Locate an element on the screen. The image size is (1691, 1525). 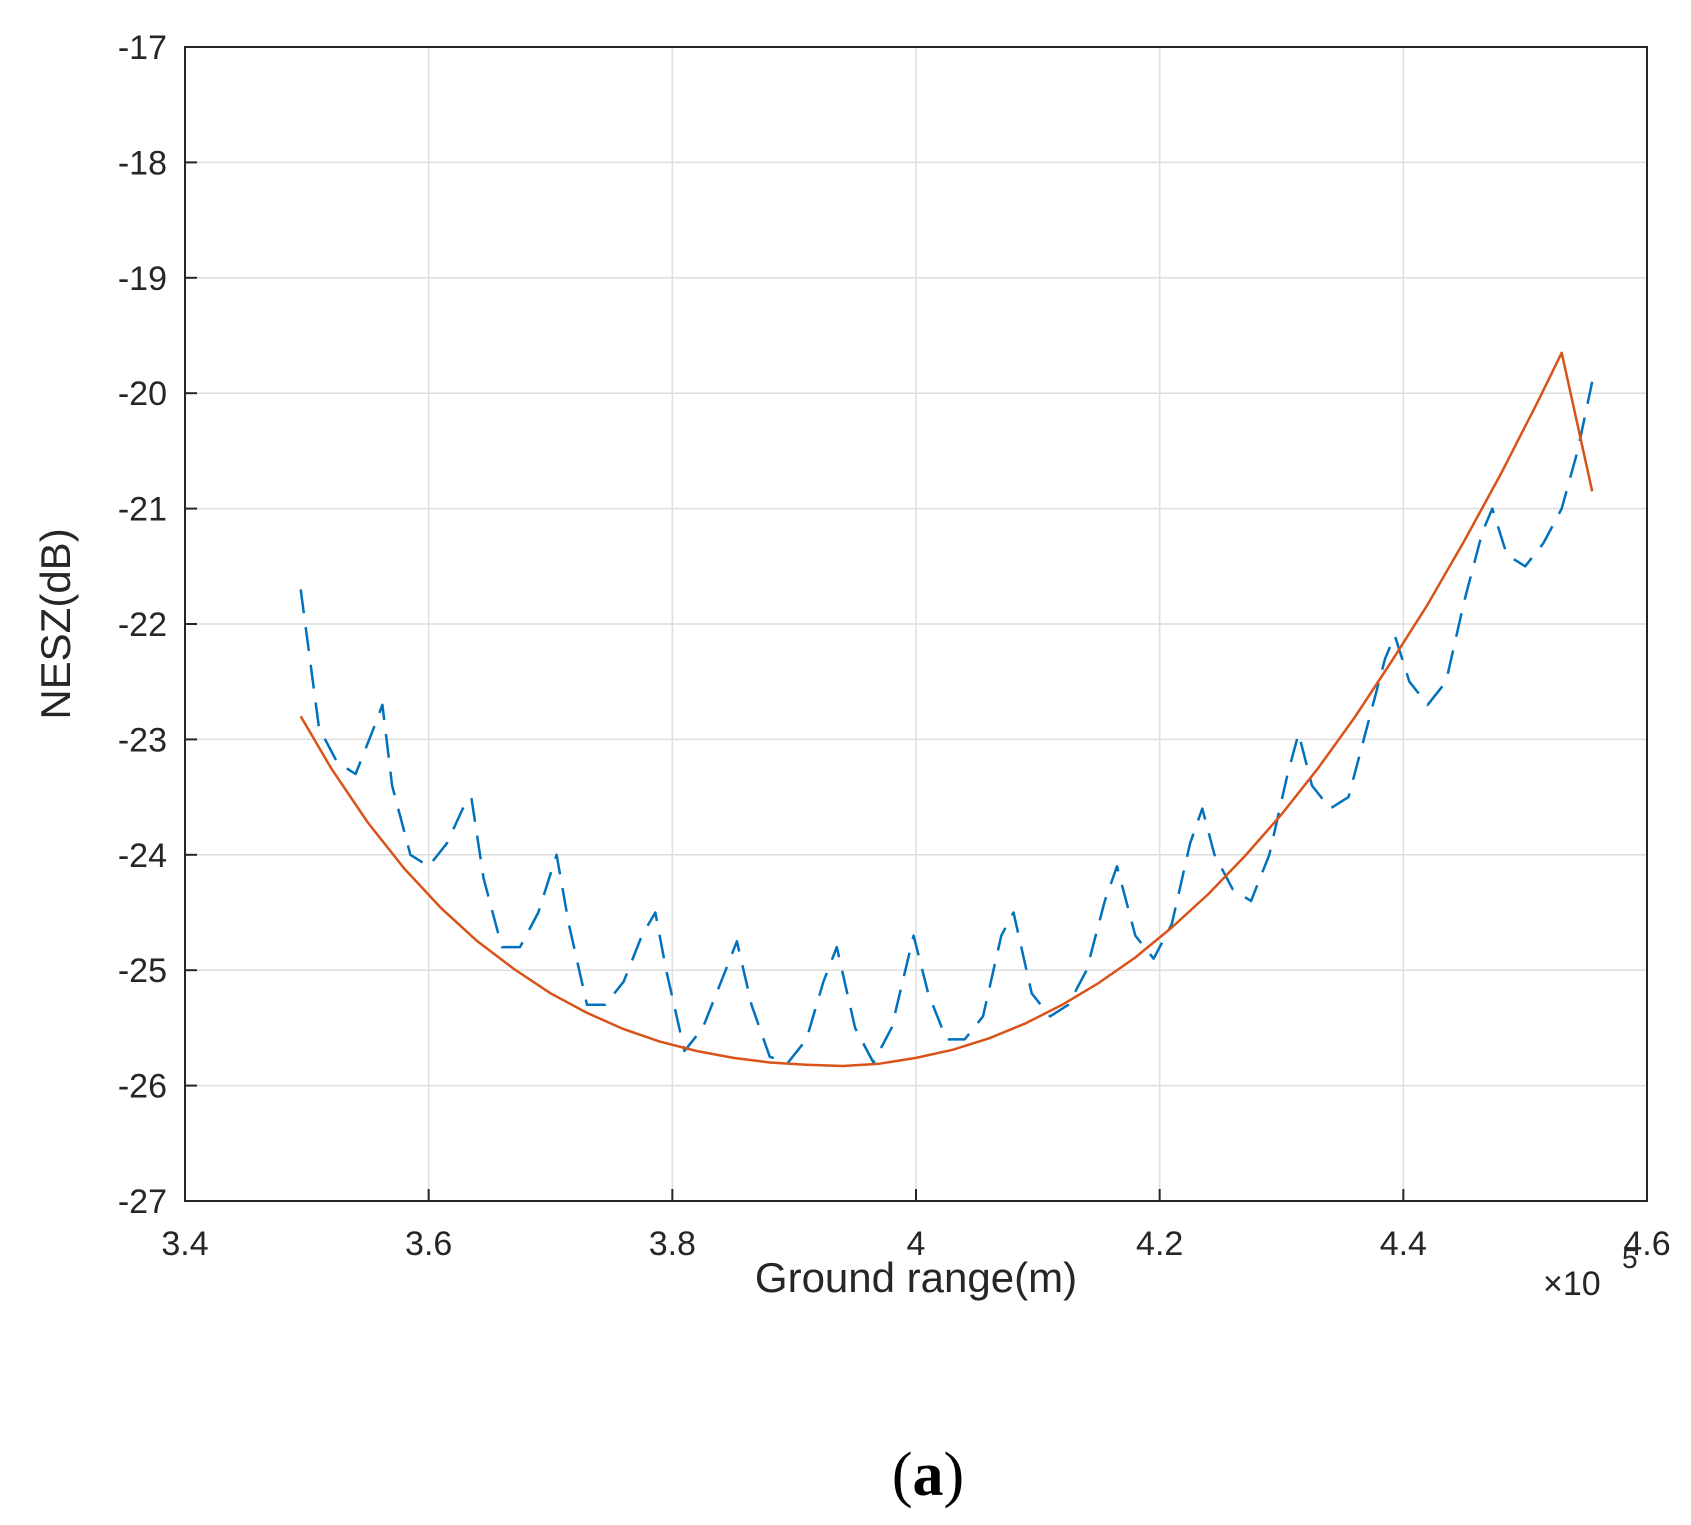
y-axis-label: NESZ(dB) is located at coordinates (55, 623).